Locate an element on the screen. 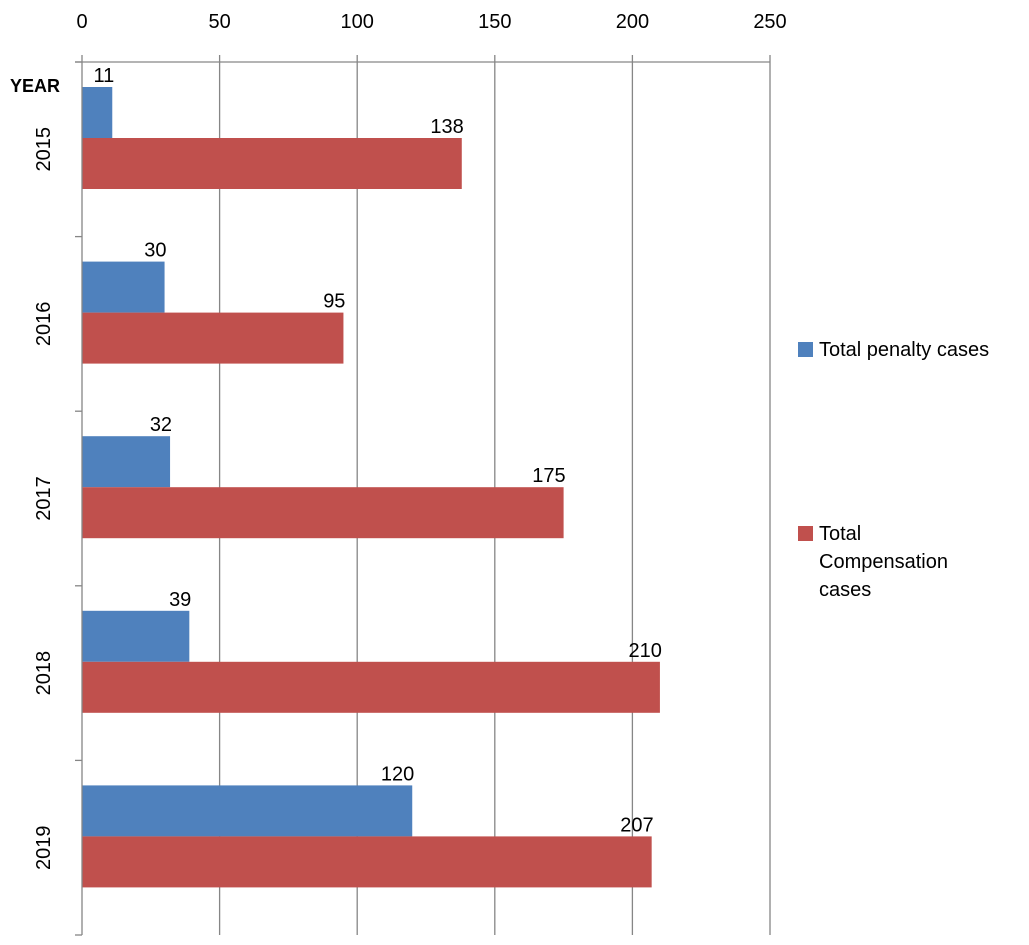 This screenshot has height=945, width=1029. x-tick-label: 150 is located at coordinates (494, 22).